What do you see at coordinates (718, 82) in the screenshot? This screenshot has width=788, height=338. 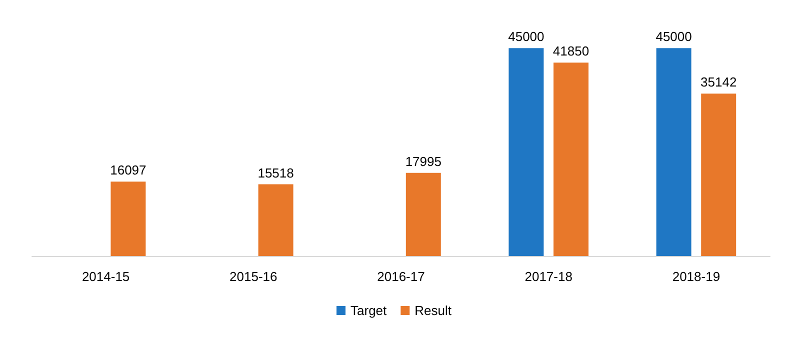 I see `data-label: 35142` at bounding box center [718, 82].